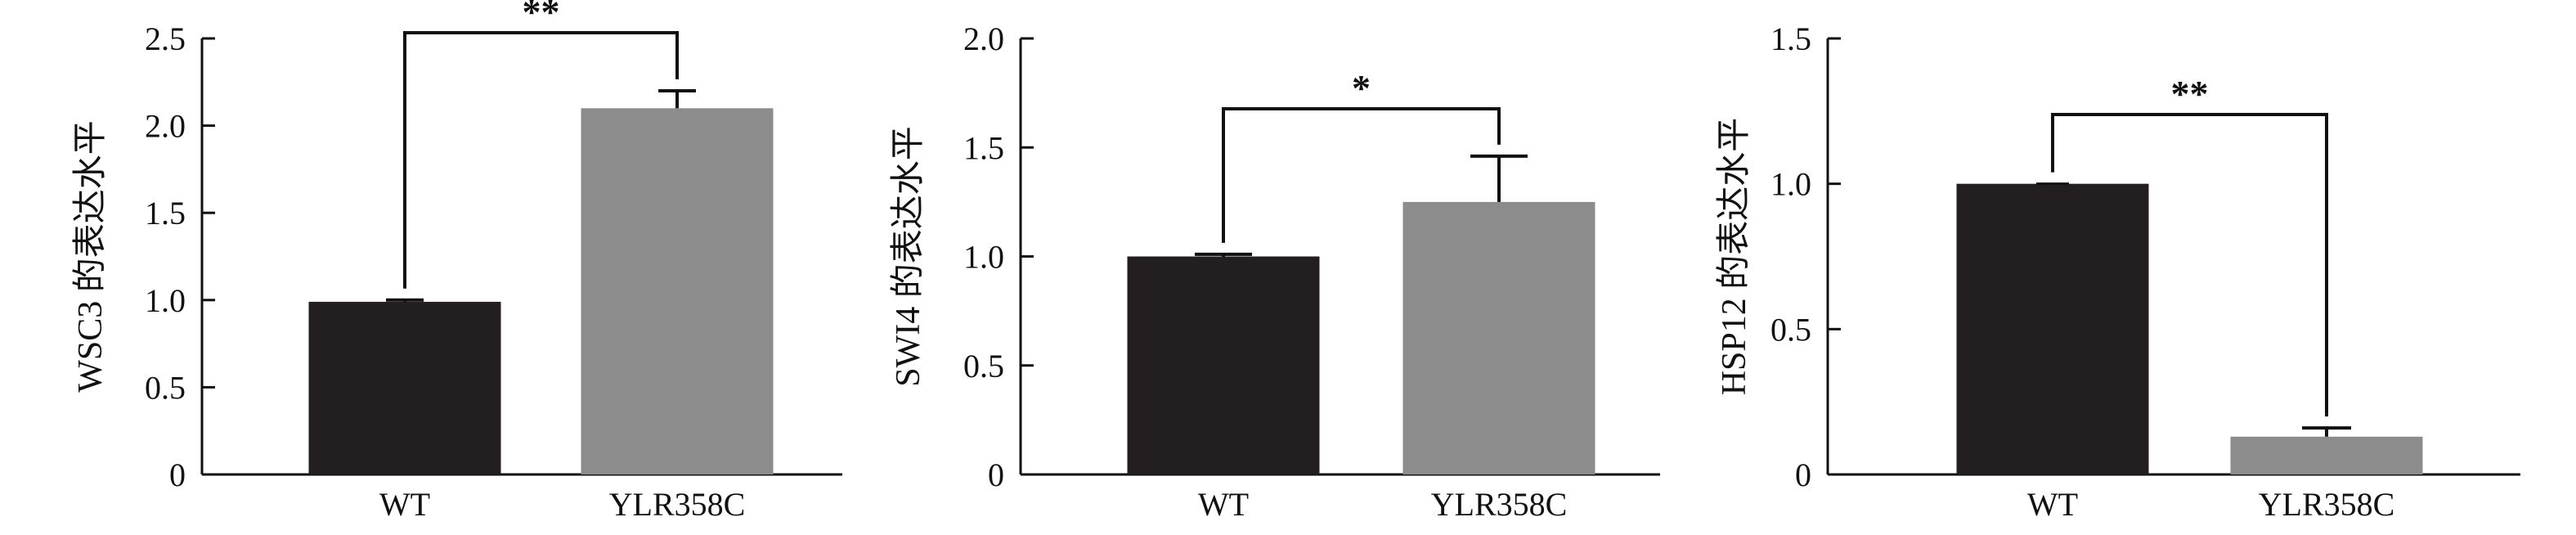 This screenshot has height=535, width=2576. I want to click on y-tick-label: 2.5, so click(165, 39).